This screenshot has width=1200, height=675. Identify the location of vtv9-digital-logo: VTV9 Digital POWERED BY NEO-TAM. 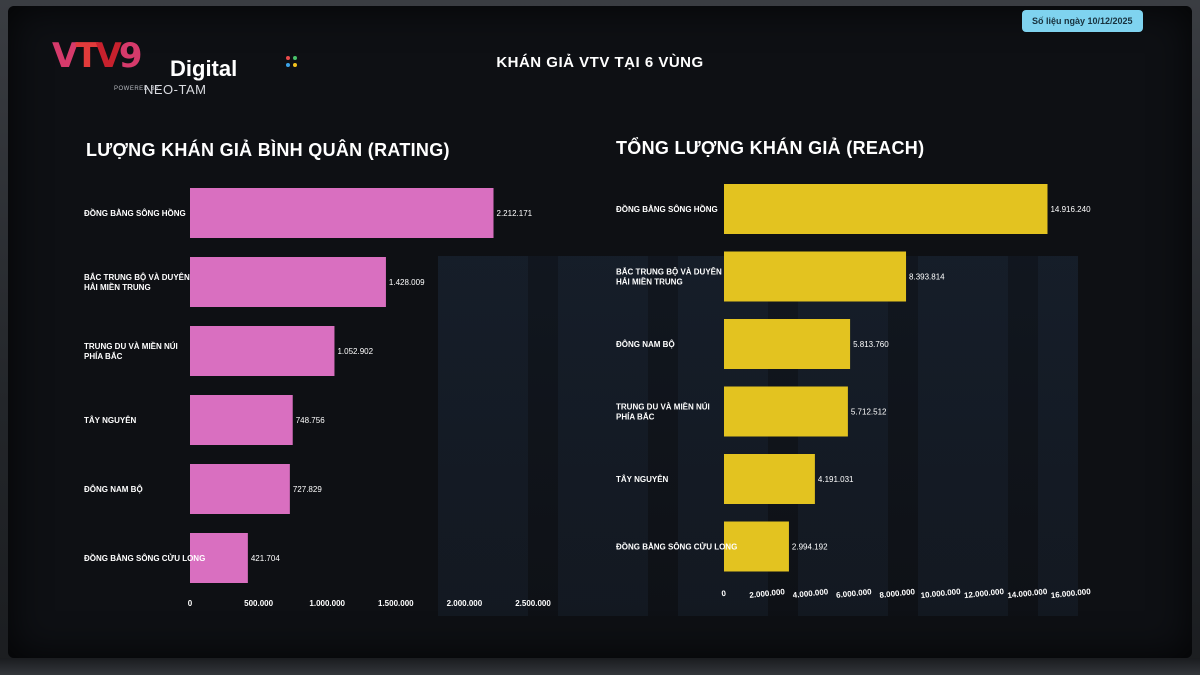
(182, 66).